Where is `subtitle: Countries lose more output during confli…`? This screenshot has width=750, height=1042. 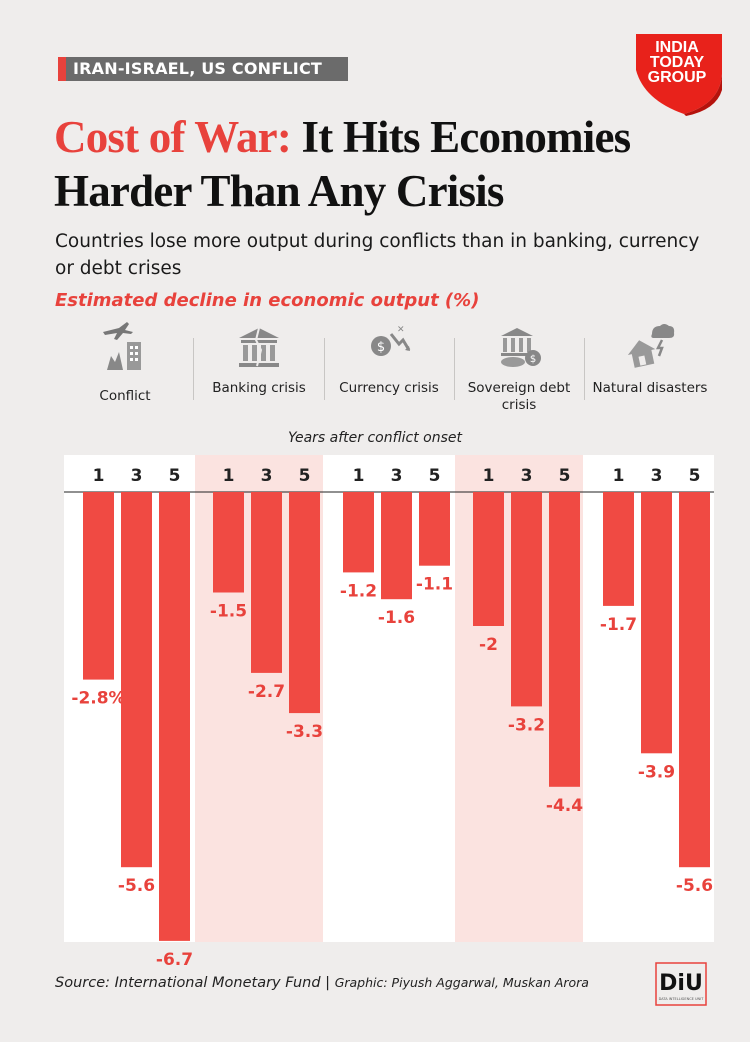 subtitle: Countries lose more output during confli… is located at coordinates (377, 255).